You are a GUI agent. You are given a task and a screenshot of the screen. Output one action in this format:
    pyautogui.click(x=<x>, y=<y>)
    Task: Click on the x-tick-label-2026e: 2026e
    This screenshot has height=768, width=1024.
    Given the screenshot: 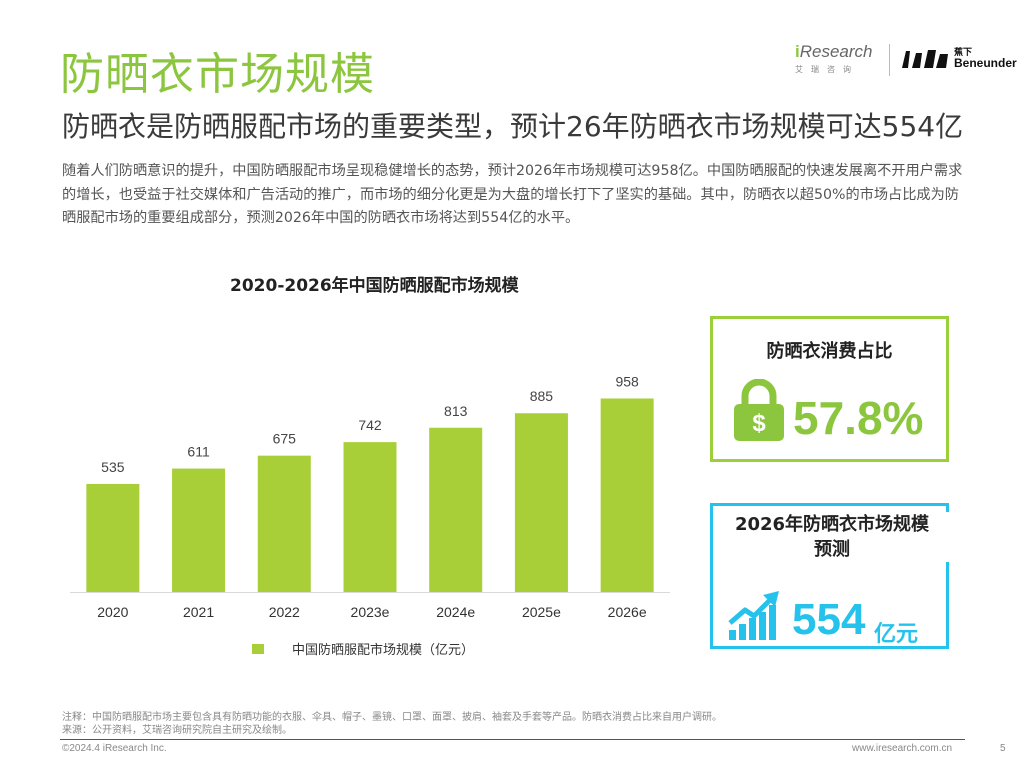 What is the action you would take?
    pyautogui.click(x=627, y=612)
    